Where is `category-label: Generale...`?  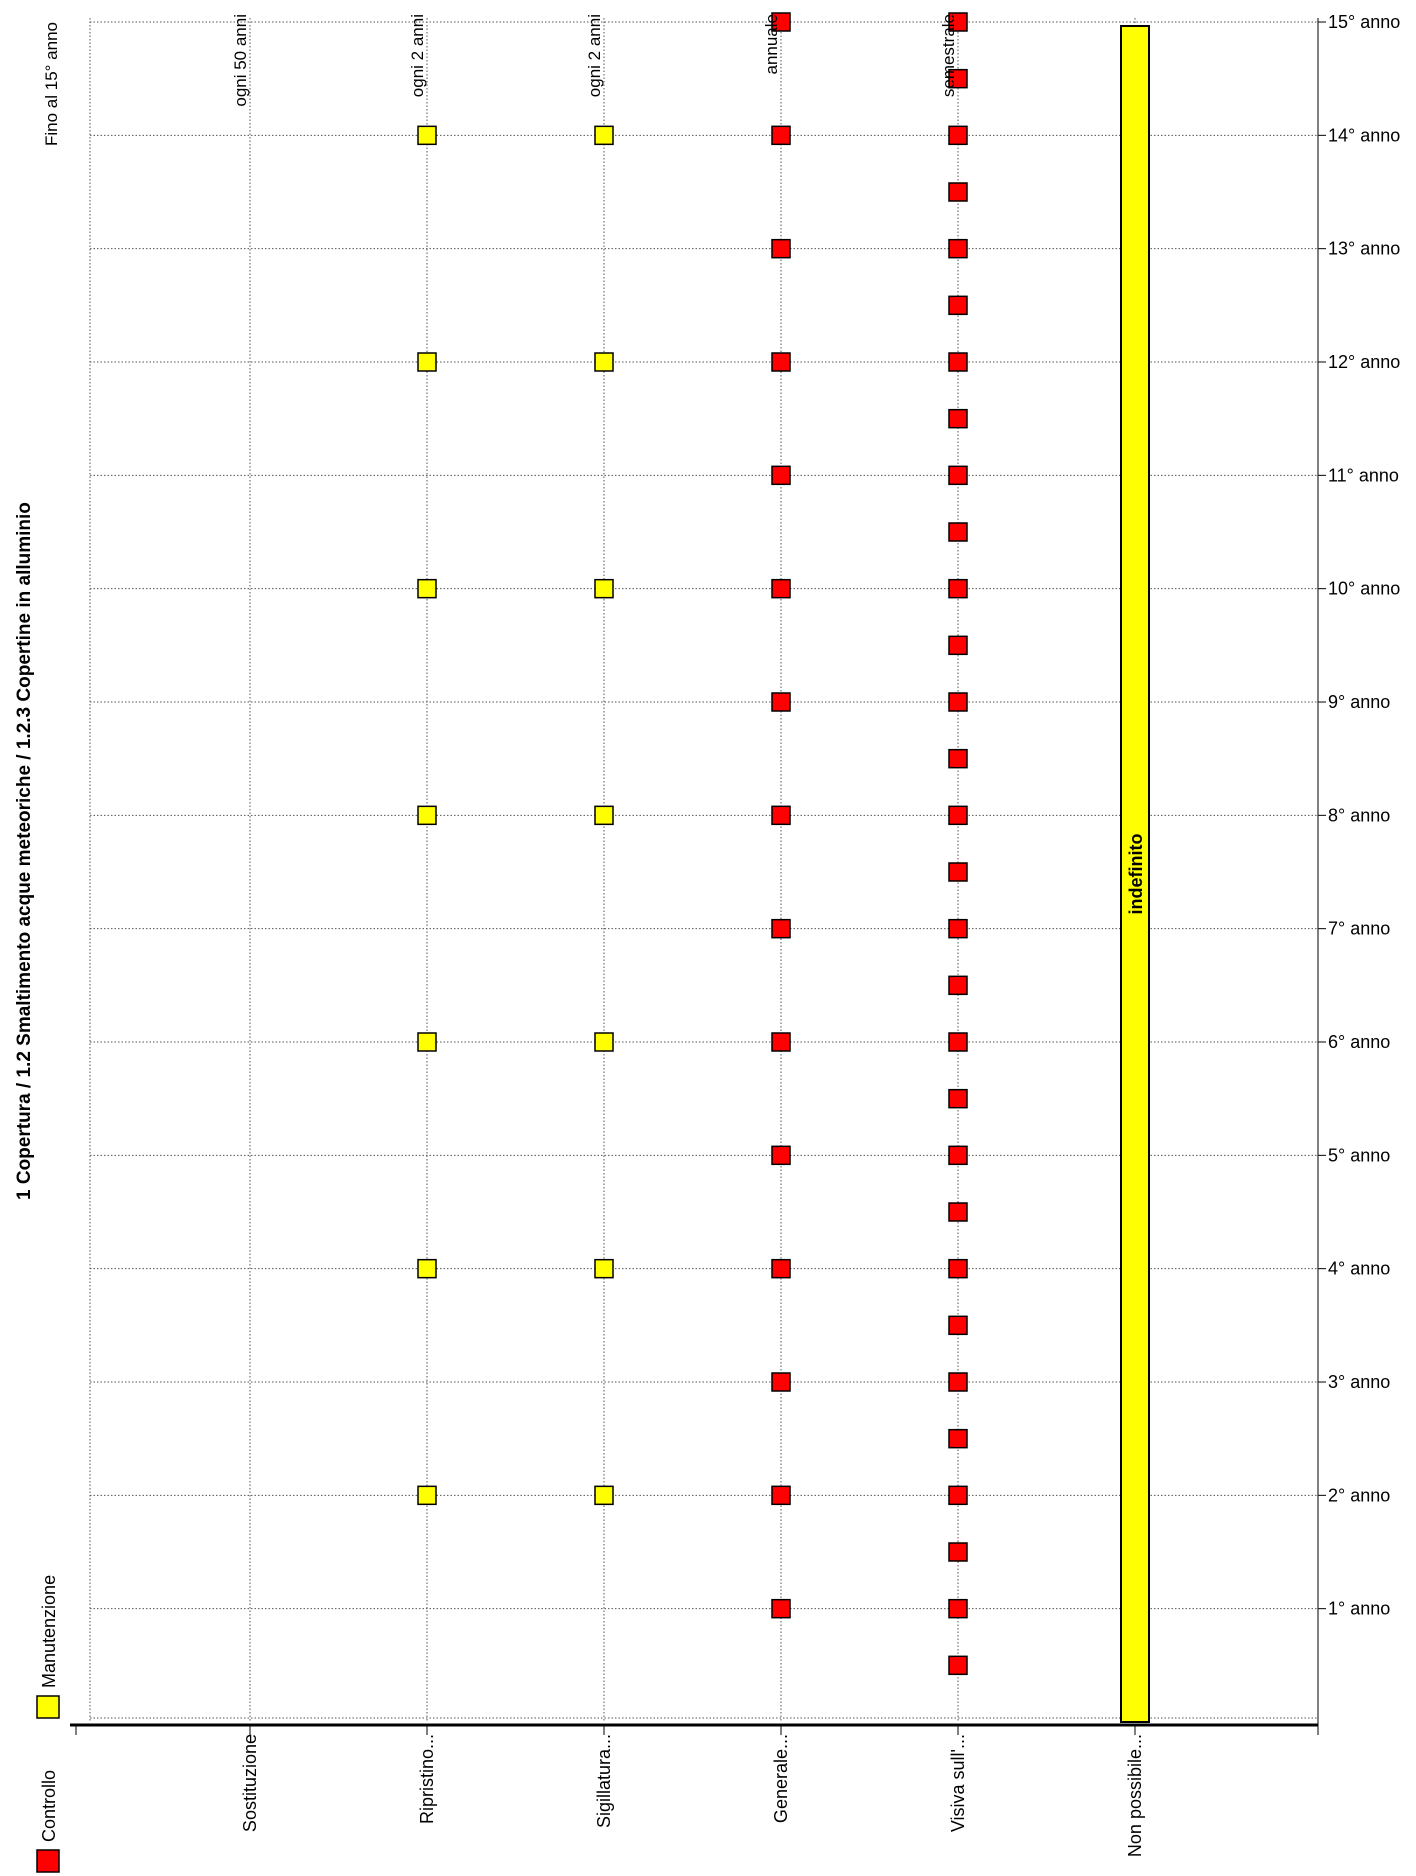 category-label: Generale... is located at coordinates (781, 1778).